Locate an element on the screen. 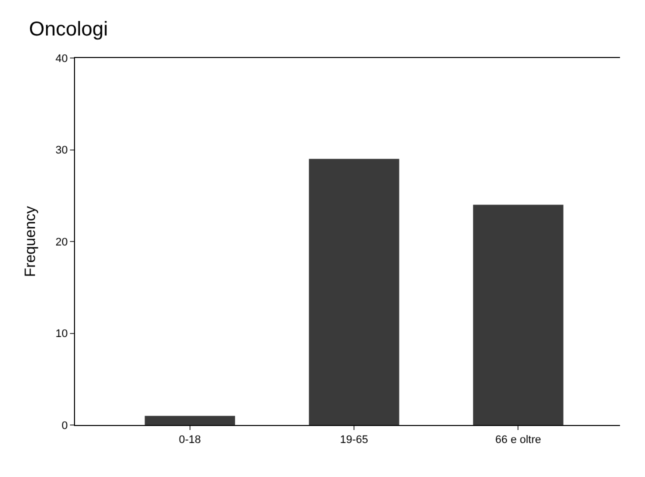 This screenshot has height=477, width=645. y-axis-title: Frequency is located at coordinates (30, 241).